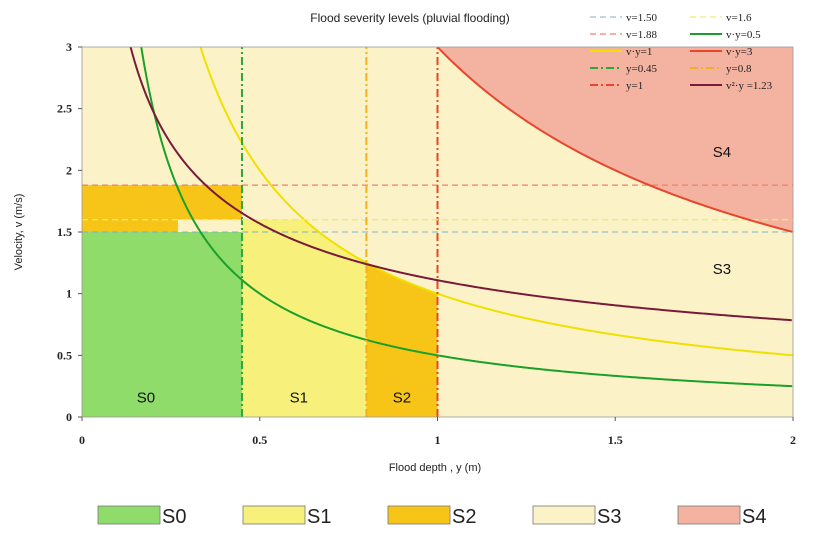 The width and height of the screenshot is (815, 541). What do you see at coordinates (438, 440) in the screenshot?
I see `x-tick-label: 1` at bounding box center [438, 440].